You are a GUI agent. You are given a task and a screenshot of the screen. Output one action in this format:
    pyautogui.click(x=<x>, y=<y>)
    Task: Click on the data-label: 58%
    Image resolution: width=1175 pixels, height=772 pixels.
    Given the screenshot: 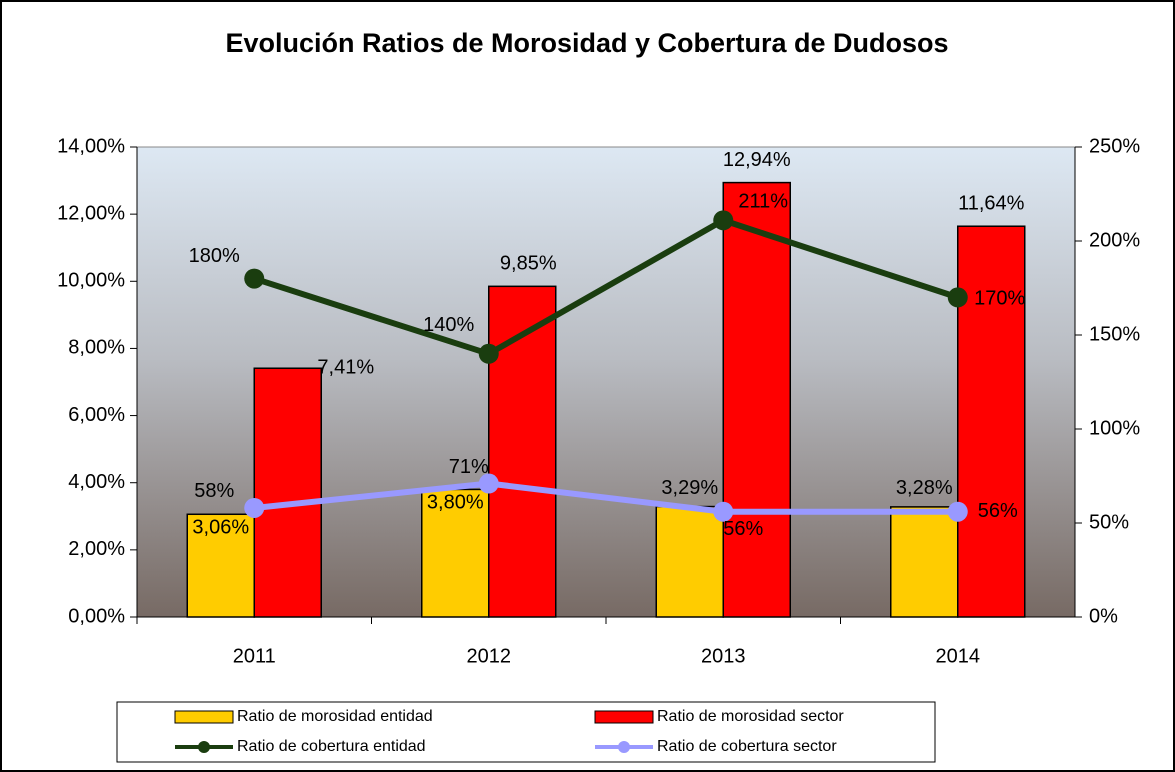 What is the action you would take?
    pyautogui.click(x=214, y=491)
    